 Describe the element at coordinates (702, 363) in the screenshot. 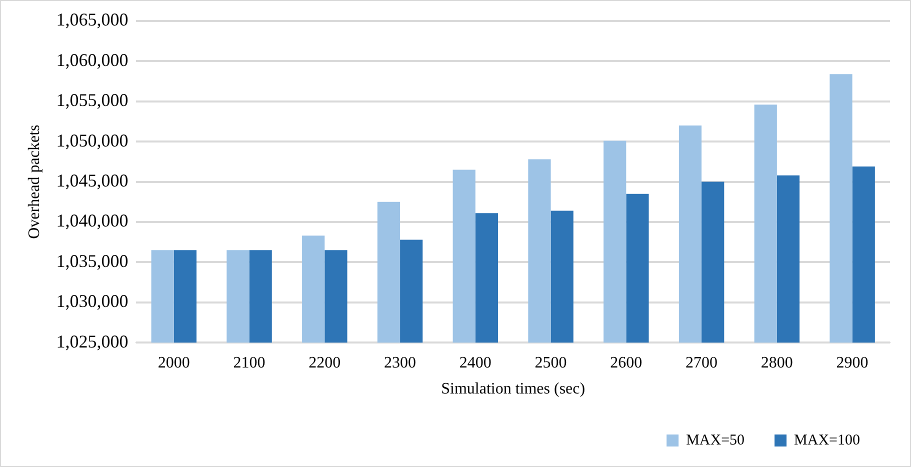

I see `x-tick-label: 2700` at that location.